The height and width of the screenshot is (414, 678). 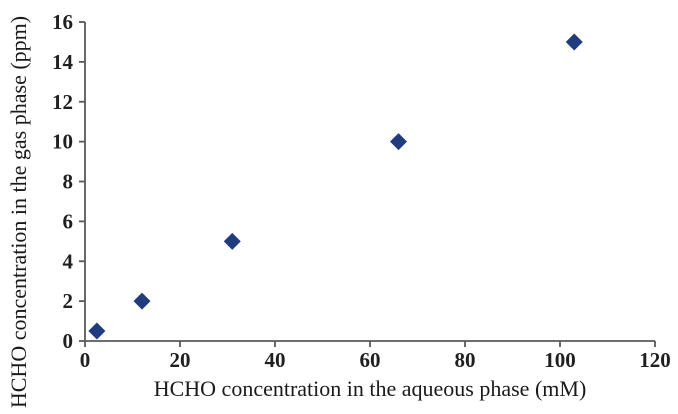 I want to click on x-tick-label: 80, so click(x=465, y=360).